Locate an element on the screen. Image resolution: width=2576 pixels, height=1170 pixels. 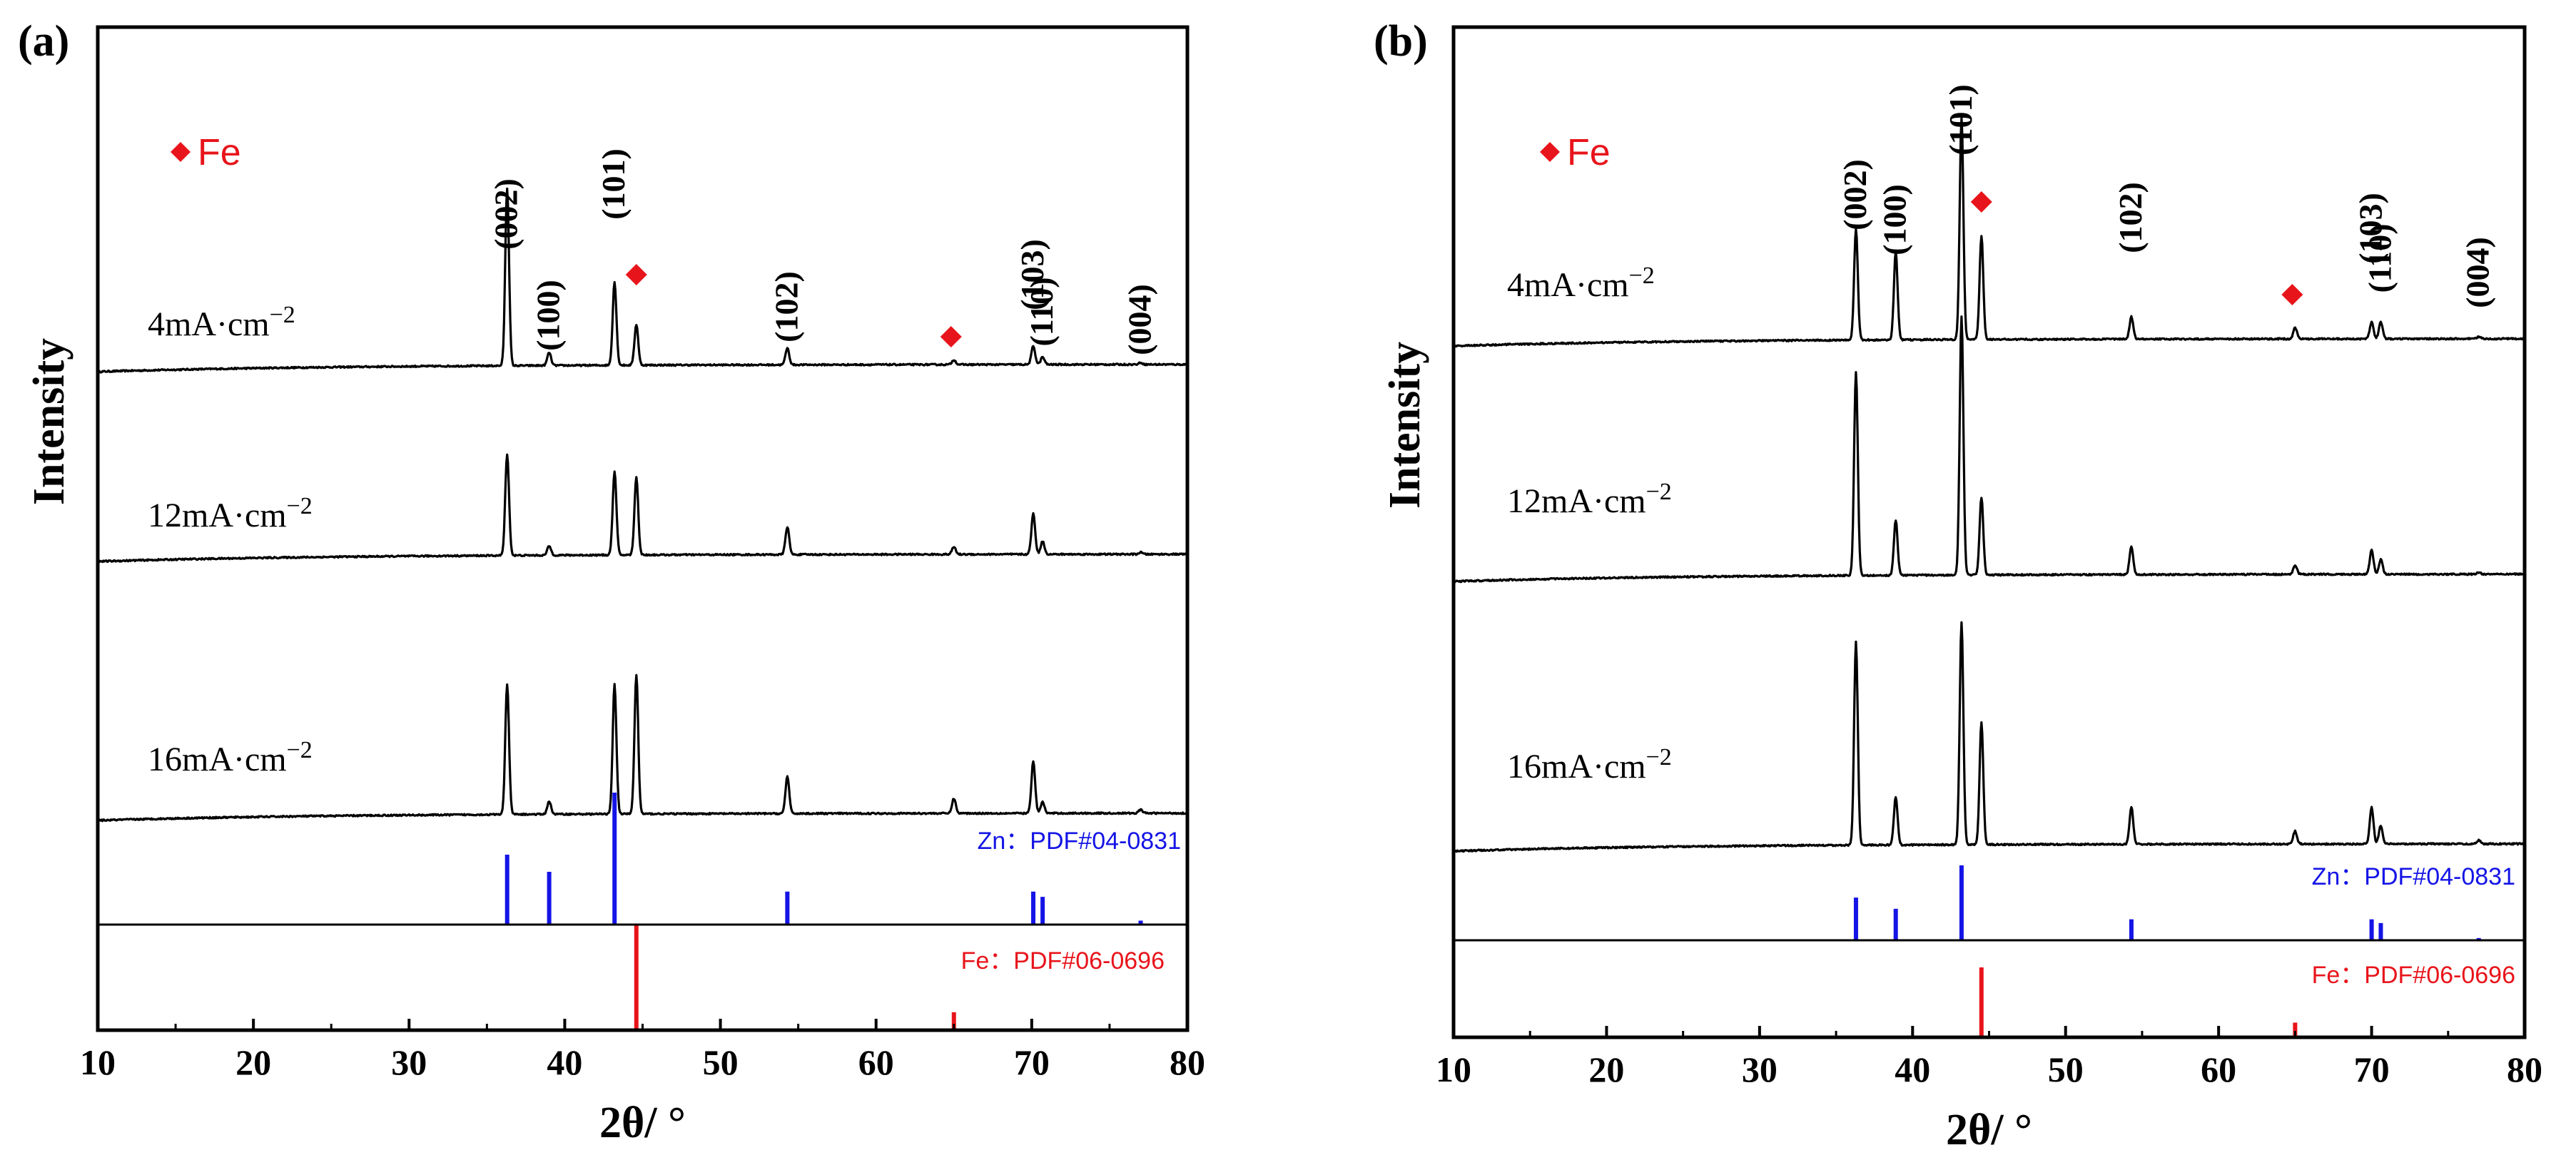
panel-label: (b) is located at coordinates (1401, 41).